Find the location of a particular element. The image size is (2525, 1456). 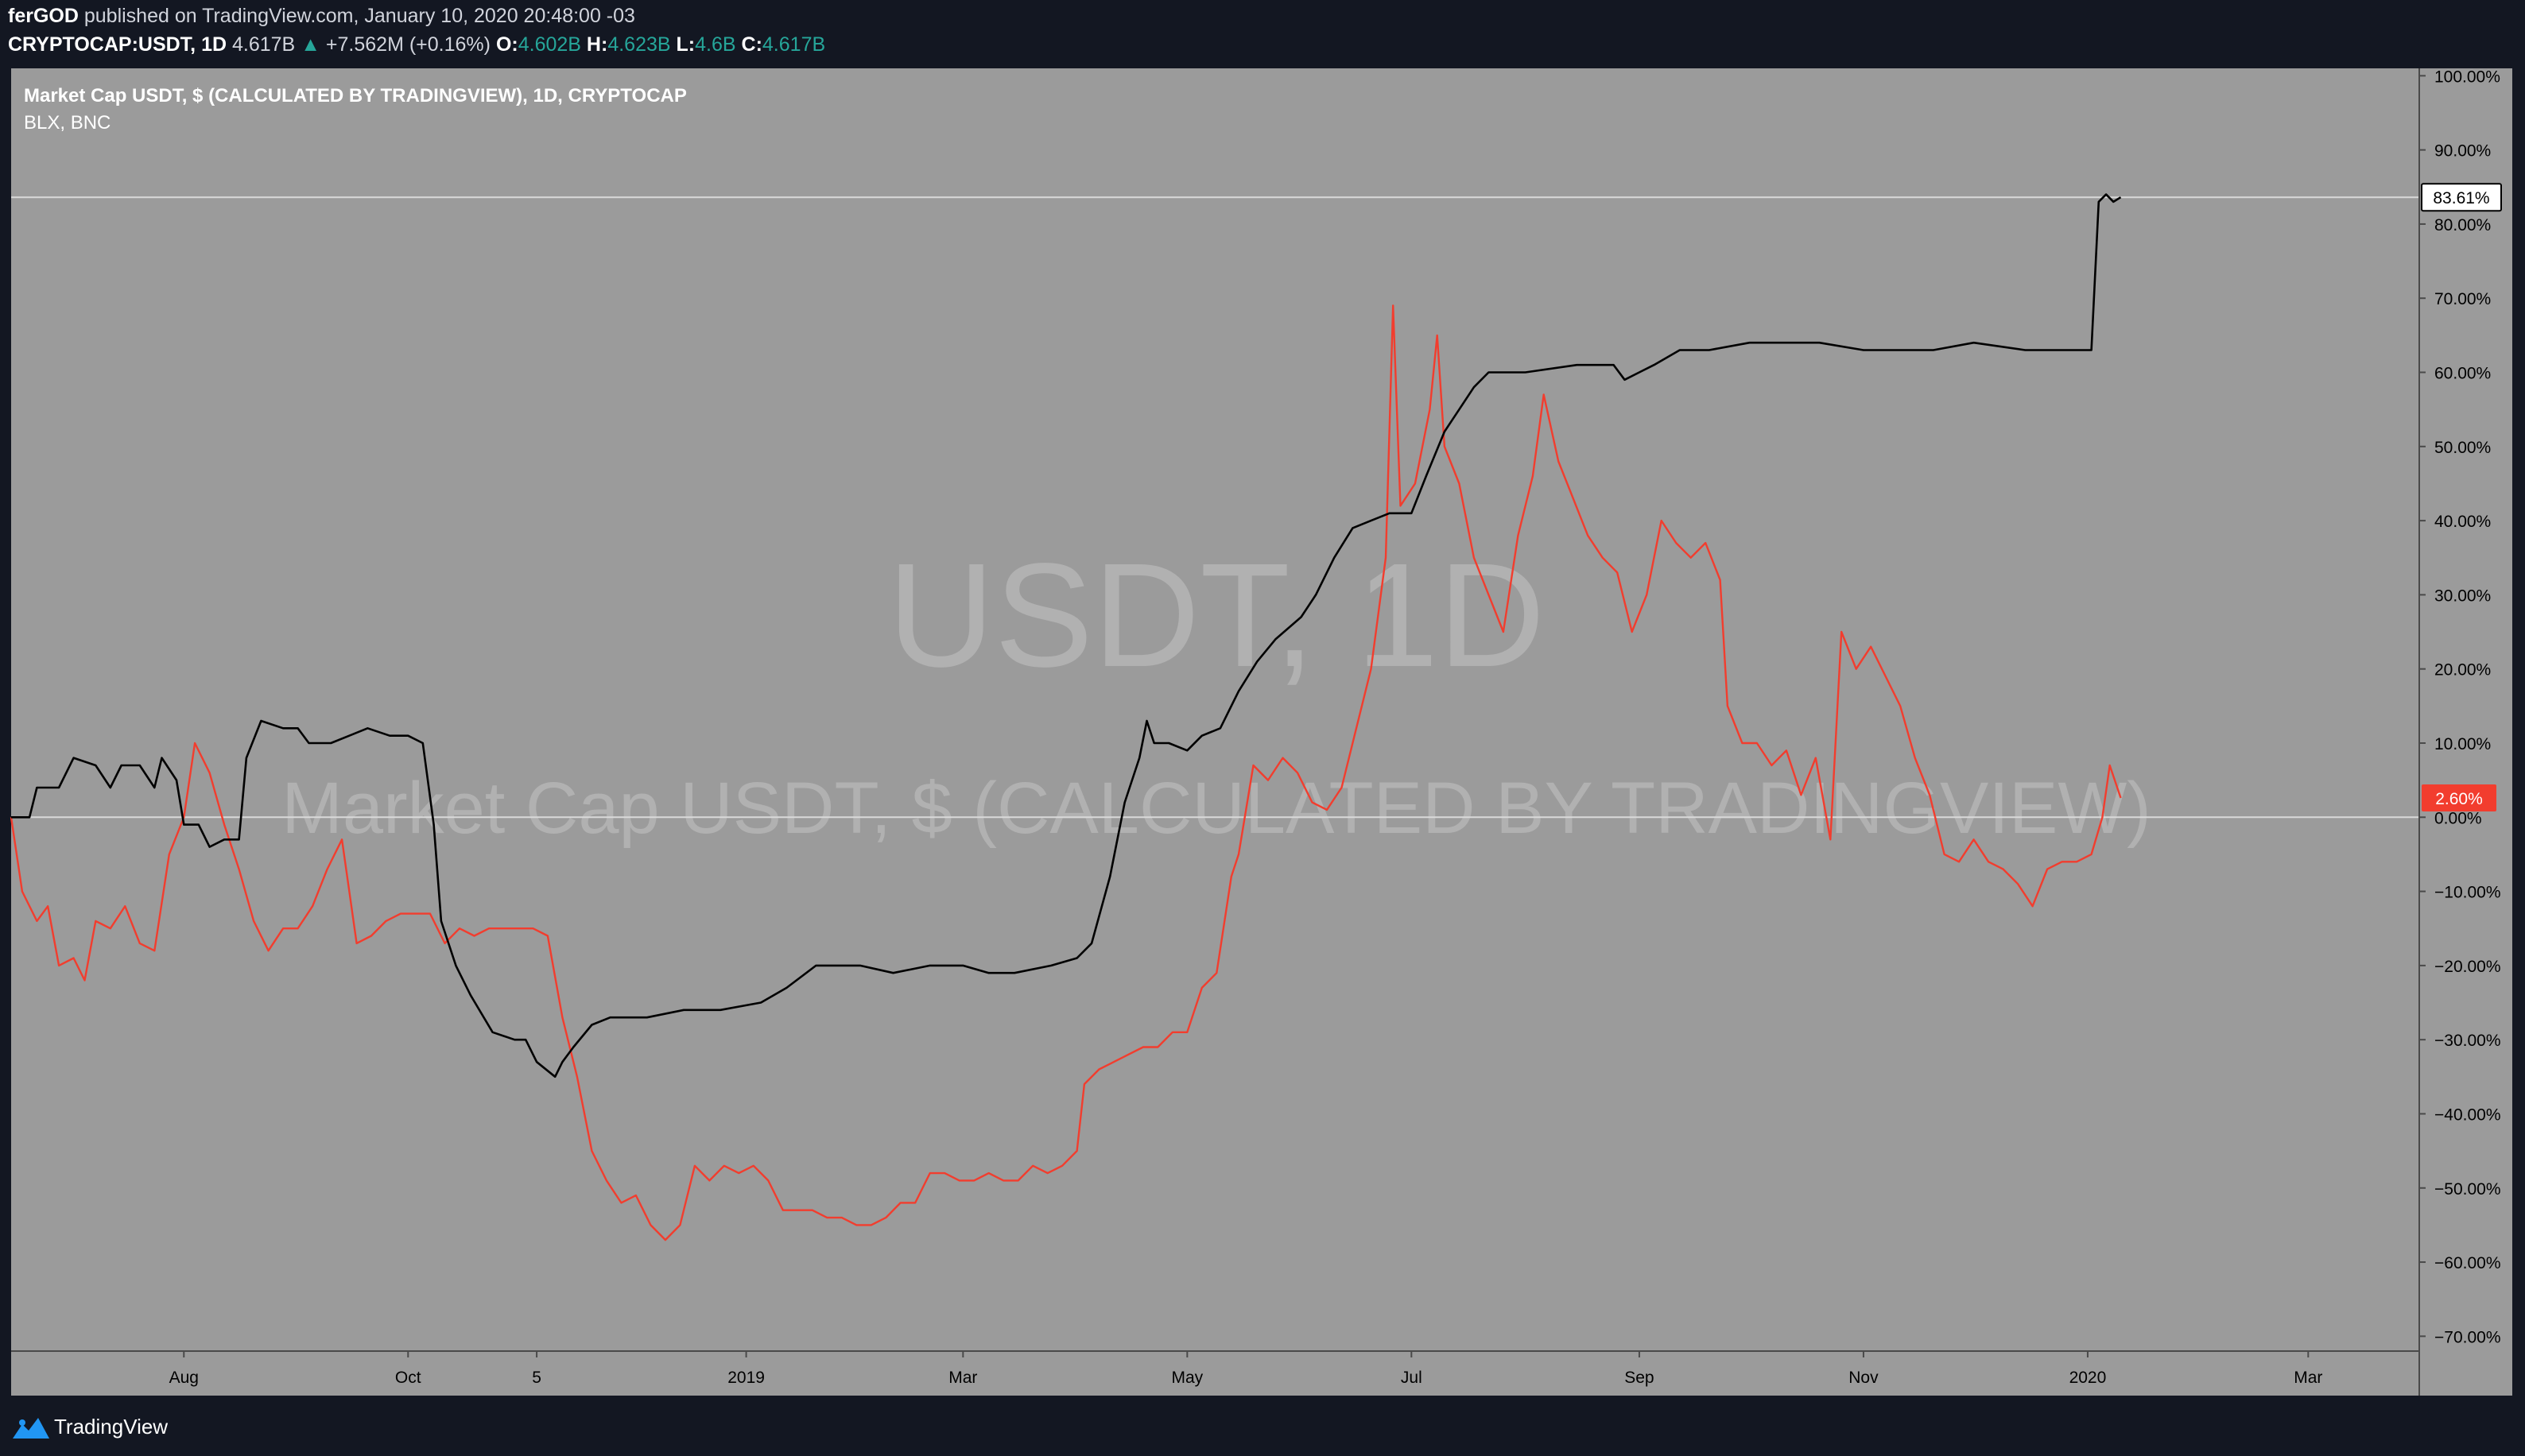

price-tick-label: −60.00% is located at coordinates (2467, 1263).